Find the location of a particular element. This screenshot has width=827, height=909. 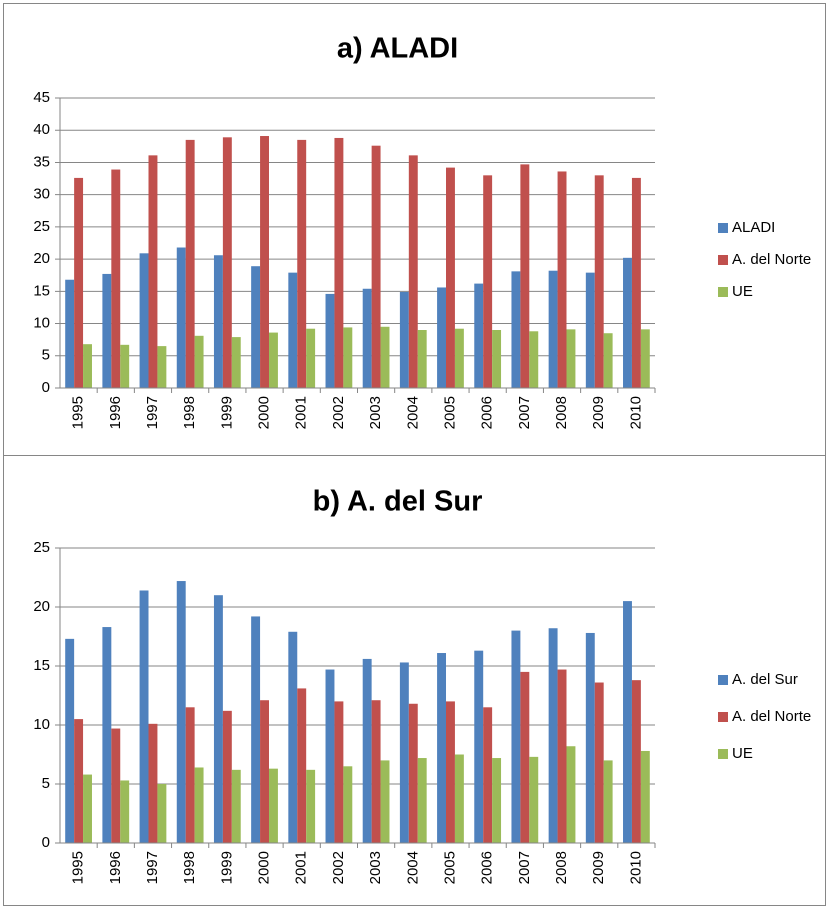

x-tick-label: 1999 is located at coordinates (226, 412).